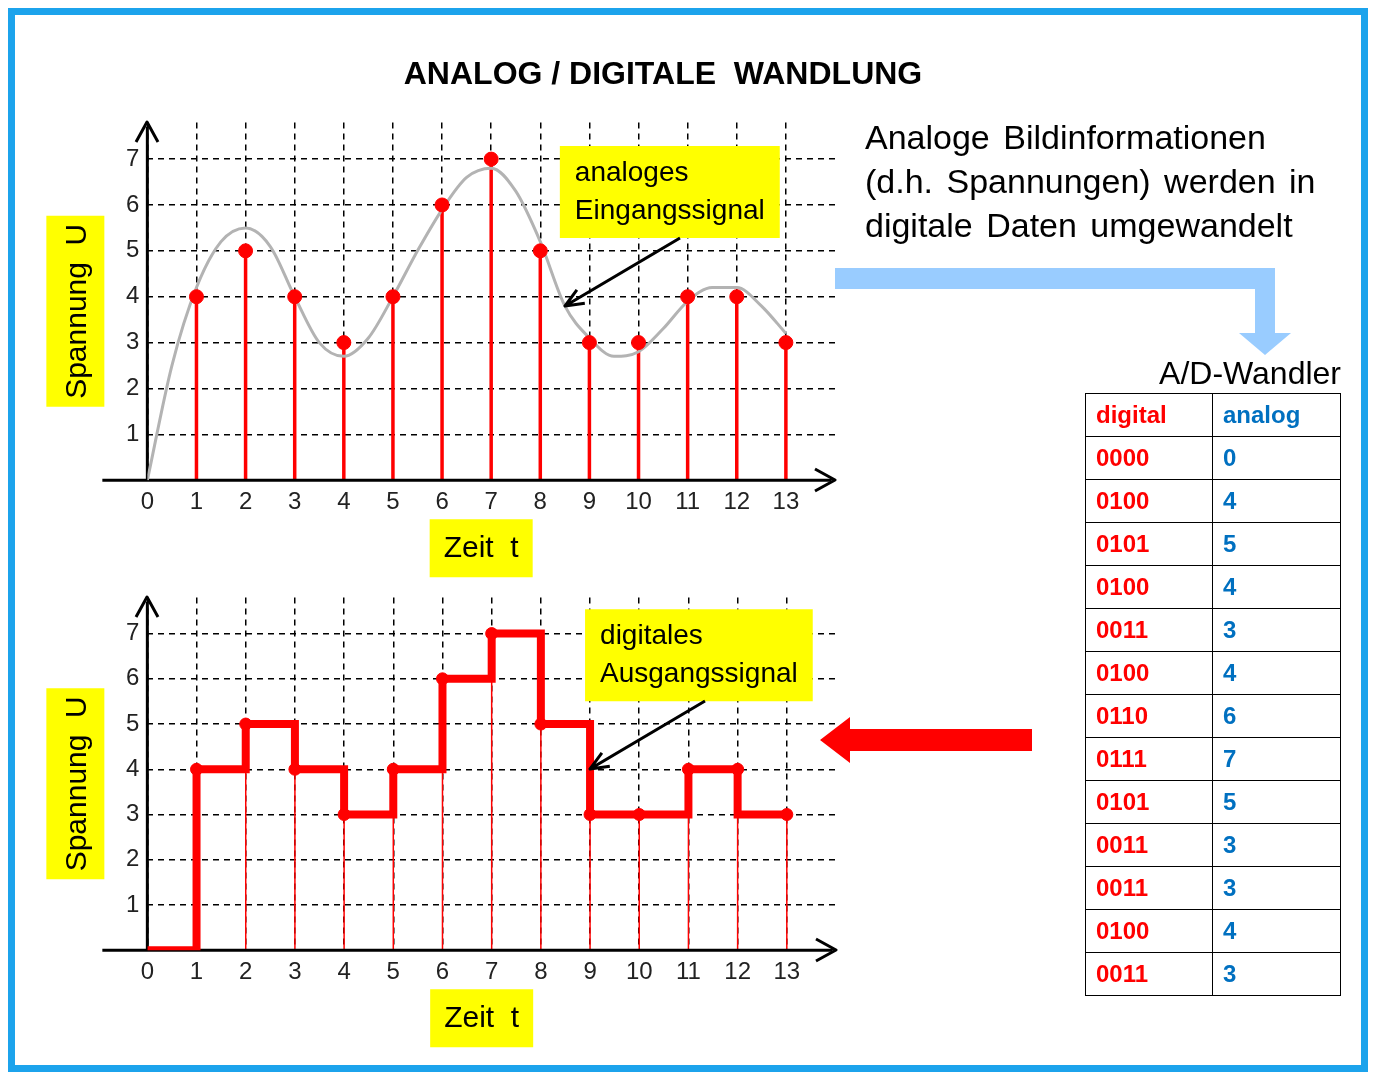 This screenshot has width=1376, height=1080. I want to click on chart-title: ANALOG / DIGITALE WANDLUNG, so click(663, 73).